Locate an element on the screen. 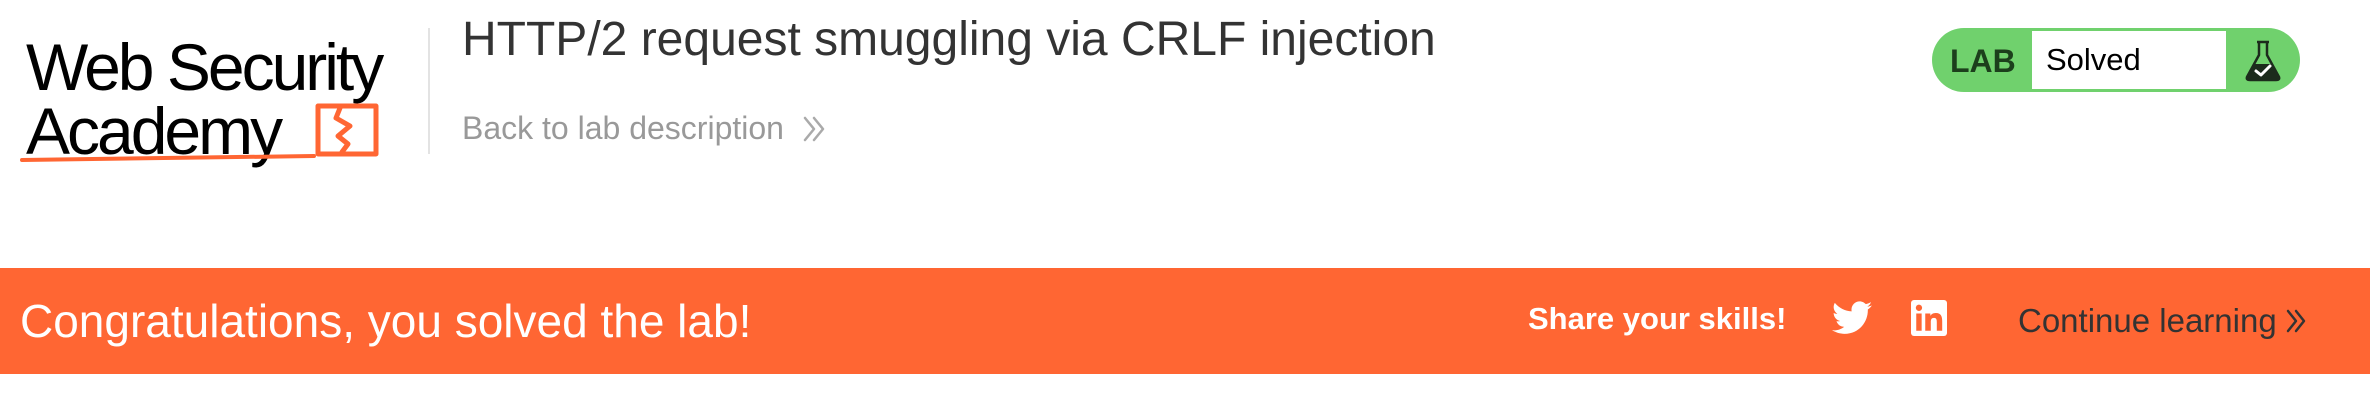 Image resolution: width=2370 pixels, height=402 pixels. congratulations-message: Congratulations, you solved the lab! is located at coordinates (386, 321).